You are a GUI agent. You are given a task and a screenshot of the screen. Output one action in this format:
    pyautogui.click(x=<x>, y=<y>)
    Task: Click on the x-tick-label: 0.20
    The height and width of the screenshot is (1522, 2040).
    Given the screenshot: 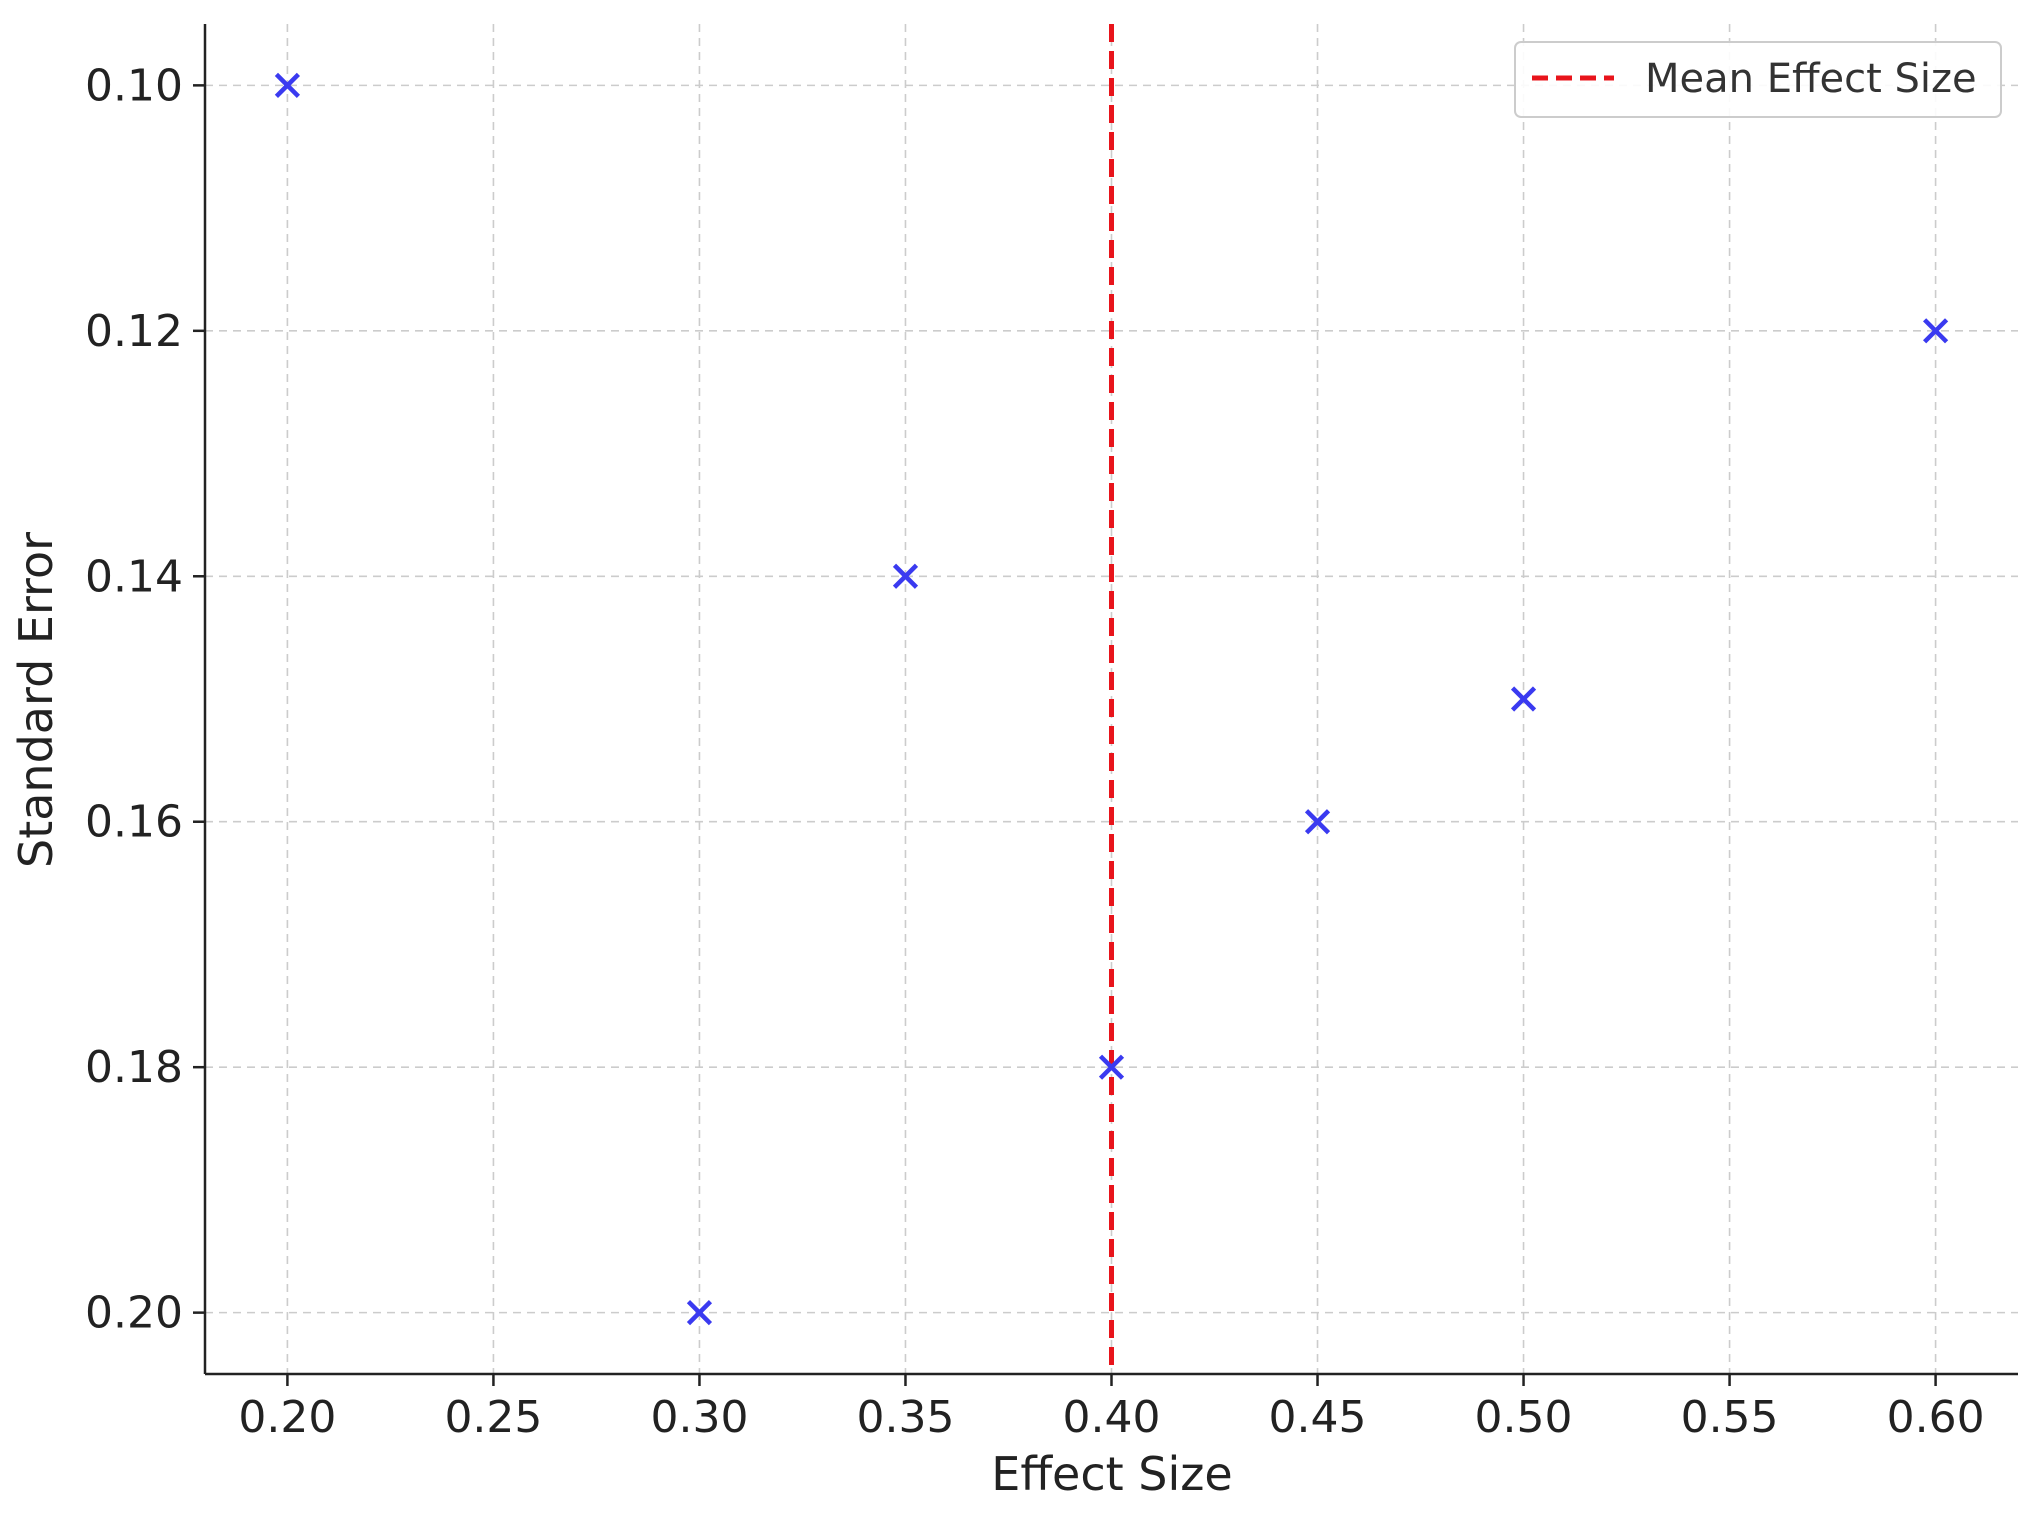 What is the action you would take?
    pyautogui.click(x=287, y=1417)
    